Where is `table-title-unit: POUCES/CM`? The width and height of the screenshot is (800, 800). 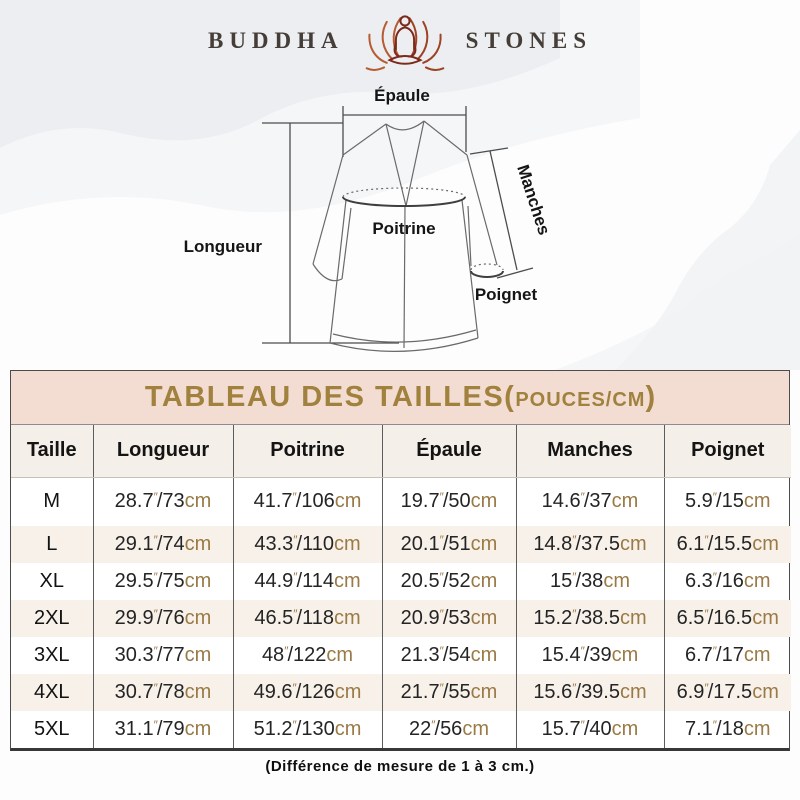
table-title-unit: POUCES/CM is located at coordinates (580, 400).